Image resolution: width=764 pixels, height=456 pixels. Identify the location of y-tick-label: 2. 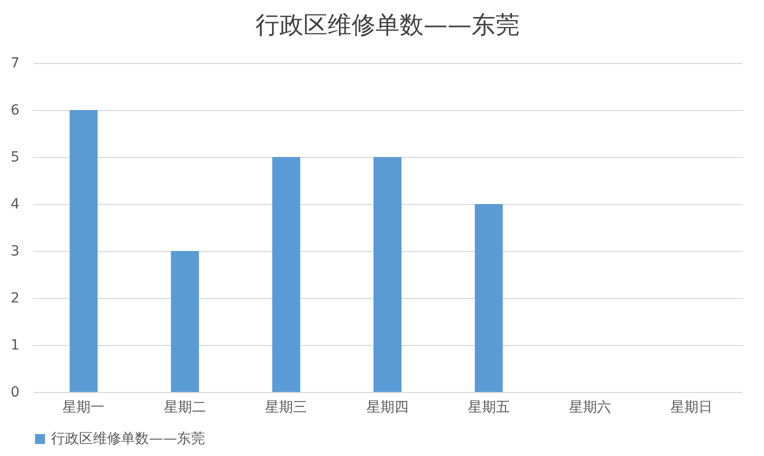
(15, 298).